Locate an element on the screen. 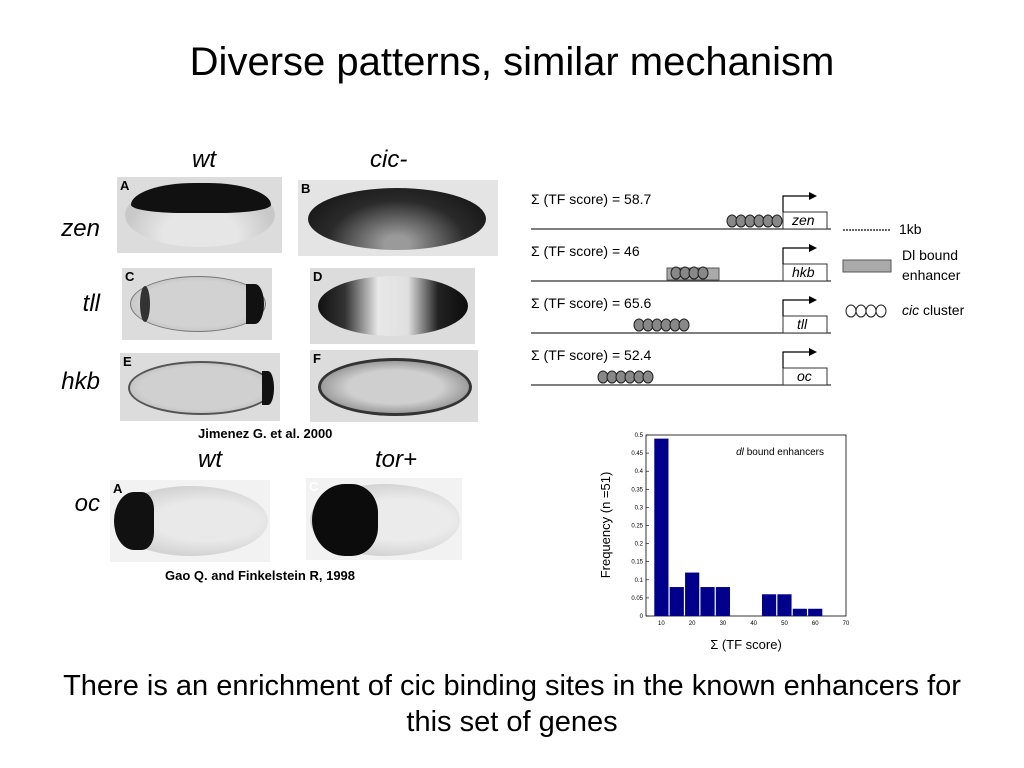 Image resolution: width=1024 pixels, height=768 pixels. y-tick-label: 0.1 is located at coordinates (639, 581).